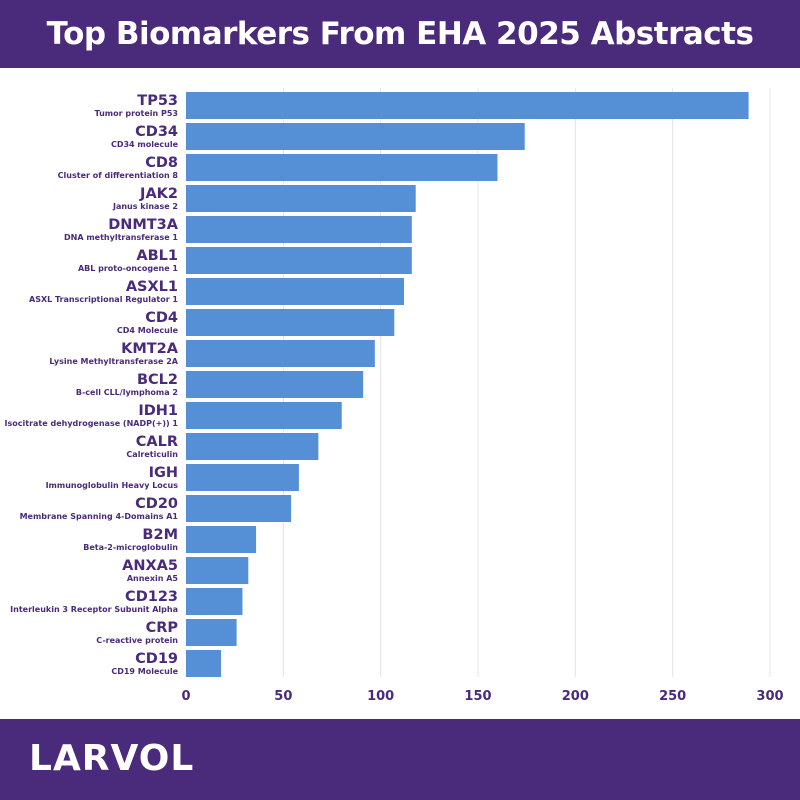 The width and height of the screenshot is (800, 800). Describe the element at coordinates (161, 318) in the screenshot. I see `category-label: CD4` at that location.